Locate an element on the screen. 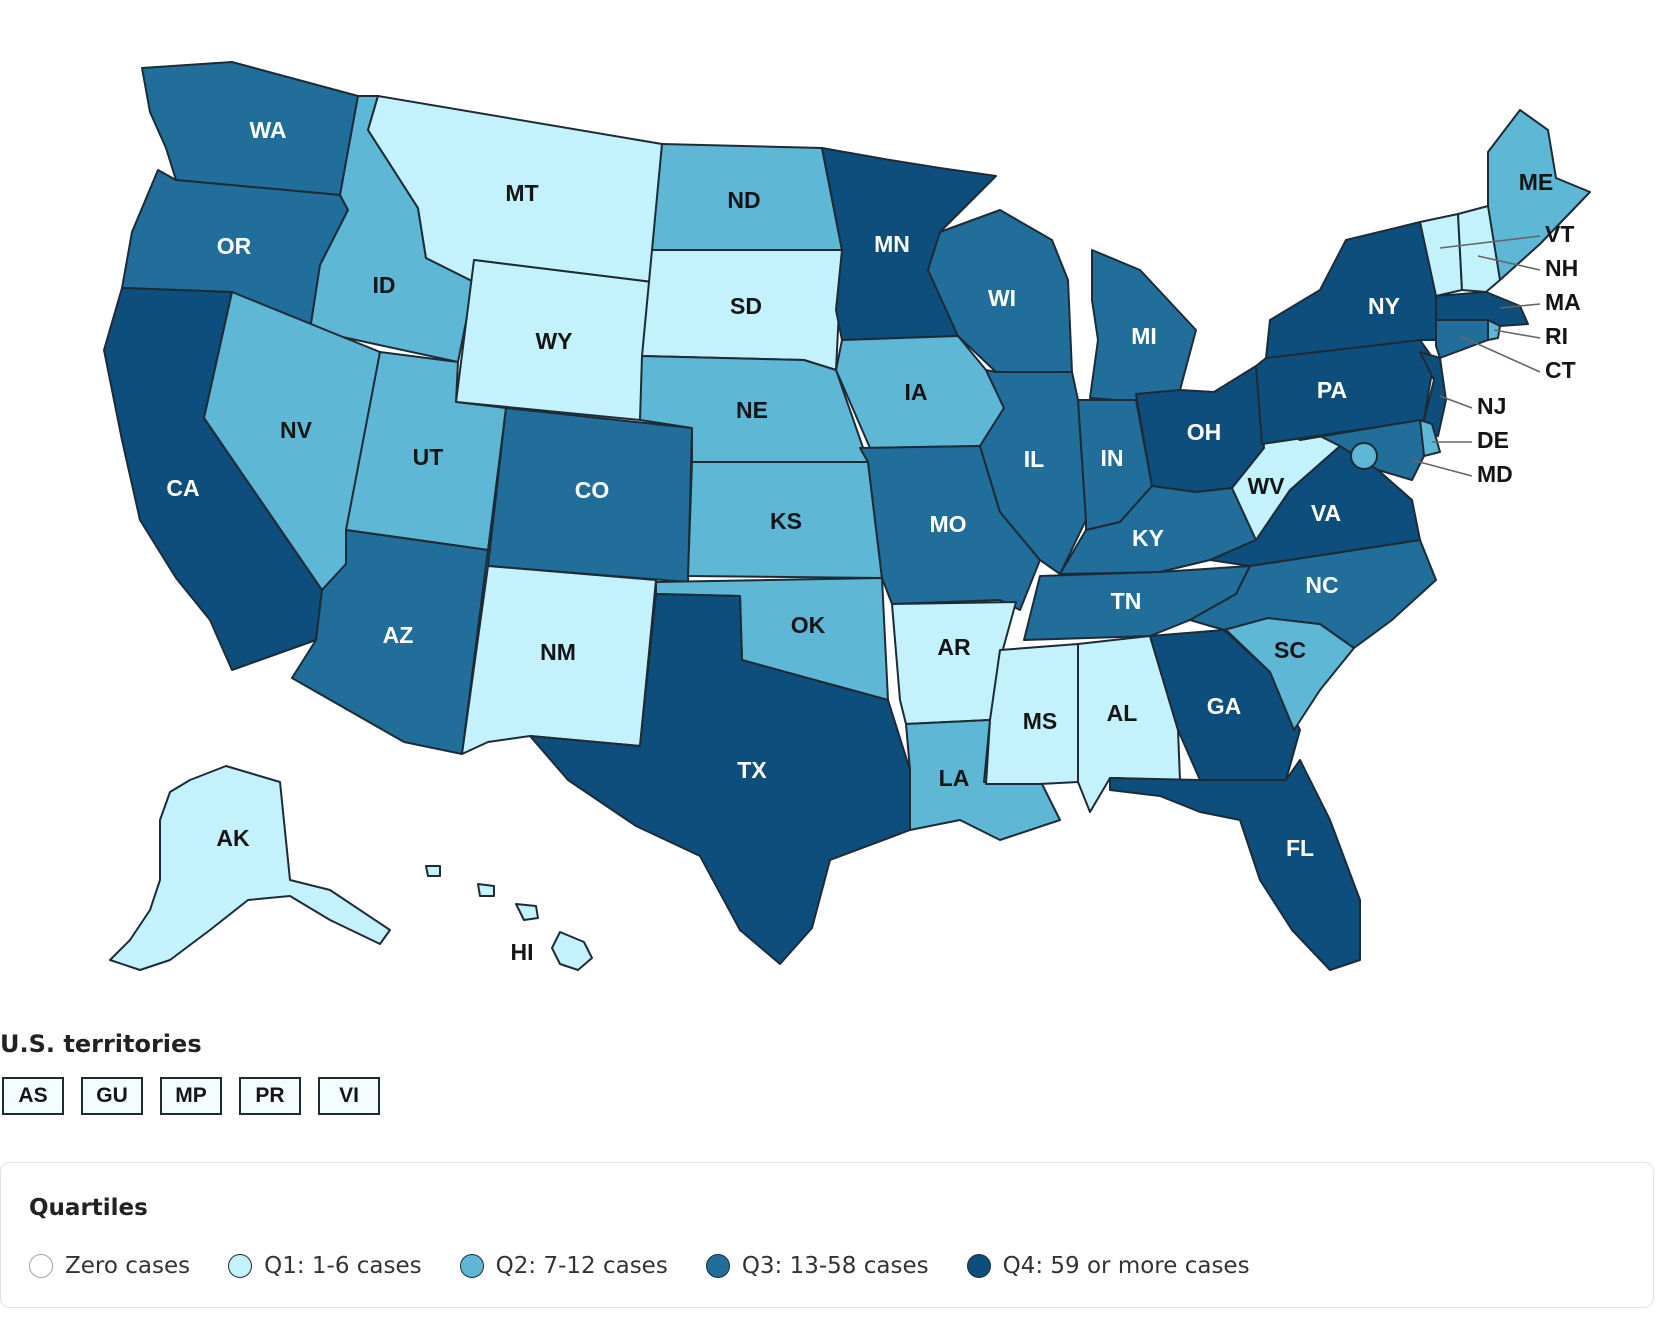 This screenshot has width=1656, height=1327. state-GA is located at coordinates (1225, 705).